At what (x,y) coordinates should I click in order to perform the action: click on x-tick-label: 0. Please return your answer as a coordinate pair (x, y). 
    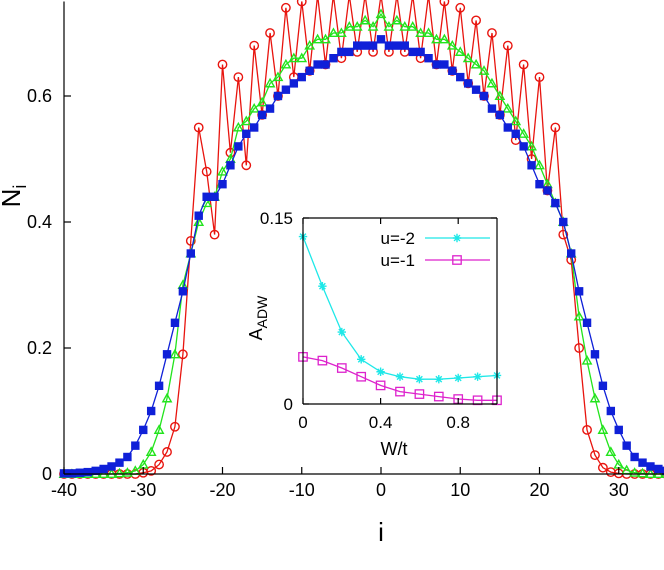
    Looking at the image, I should click on (302, 422).